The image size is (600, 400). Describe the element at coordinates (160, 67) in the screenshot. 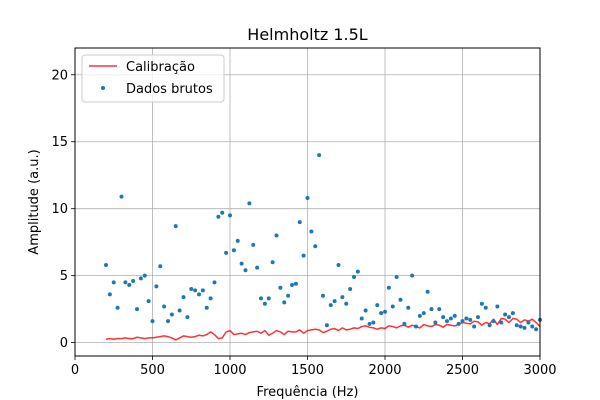

I see `legend-label-calibracao: Calibração` at that location.